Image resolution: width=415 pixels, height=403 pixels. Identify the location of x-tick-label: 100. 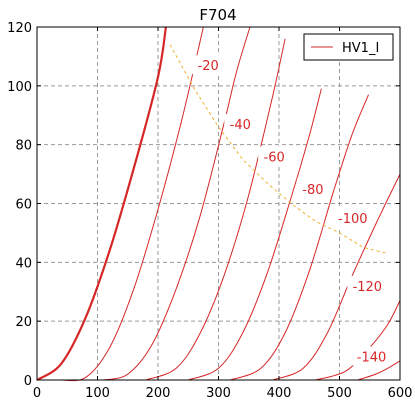
(97, 393).